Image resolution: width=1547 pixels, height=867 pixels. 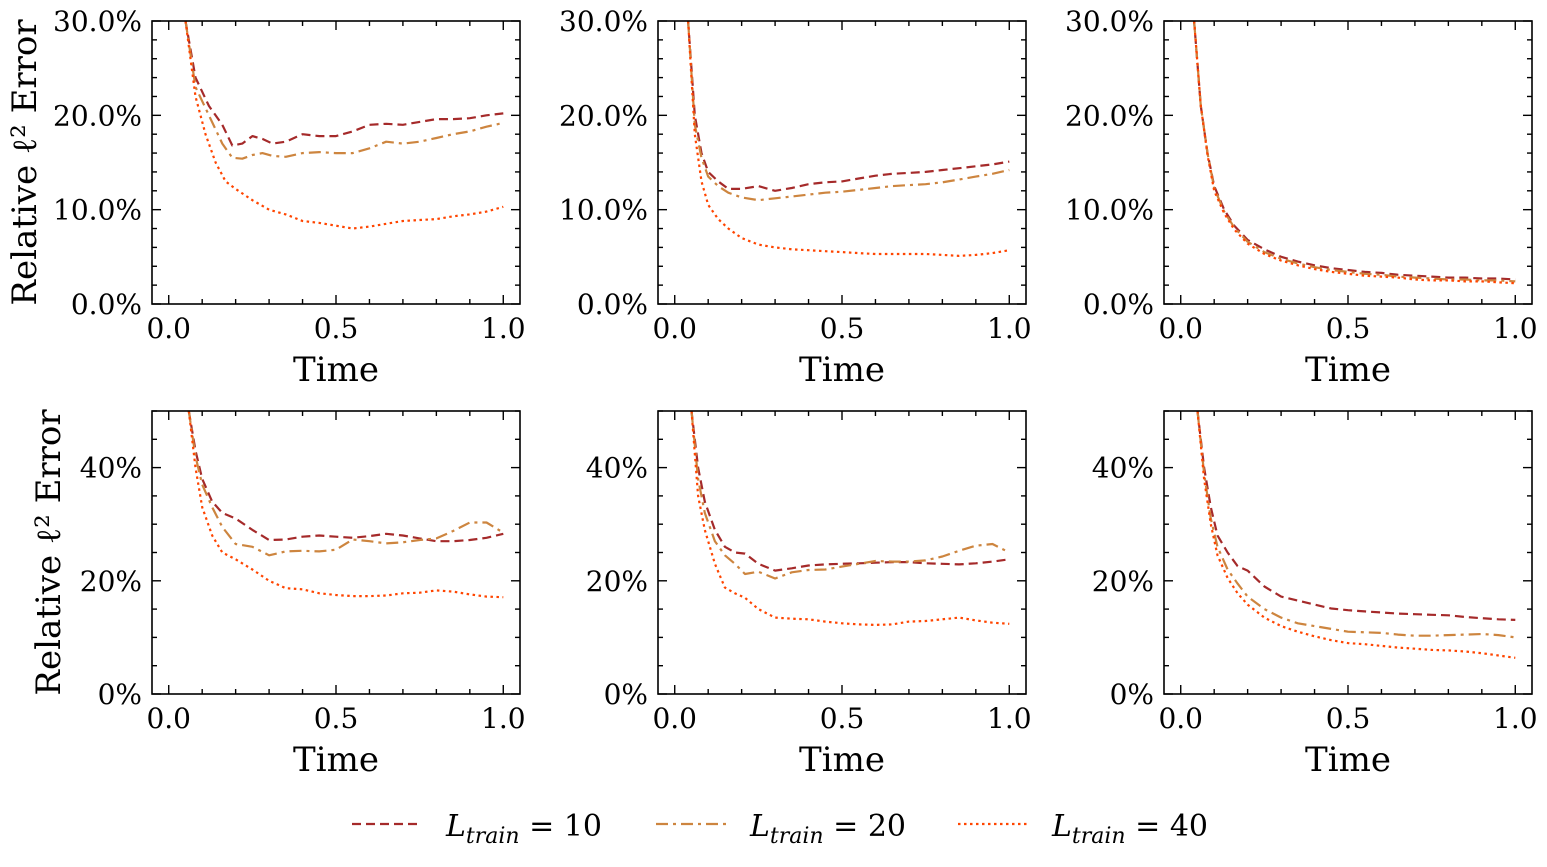 I want to click on legend: Ltrain = 10 Ltrain = 20 Ltrain = 40, so click(x=780, y=829).